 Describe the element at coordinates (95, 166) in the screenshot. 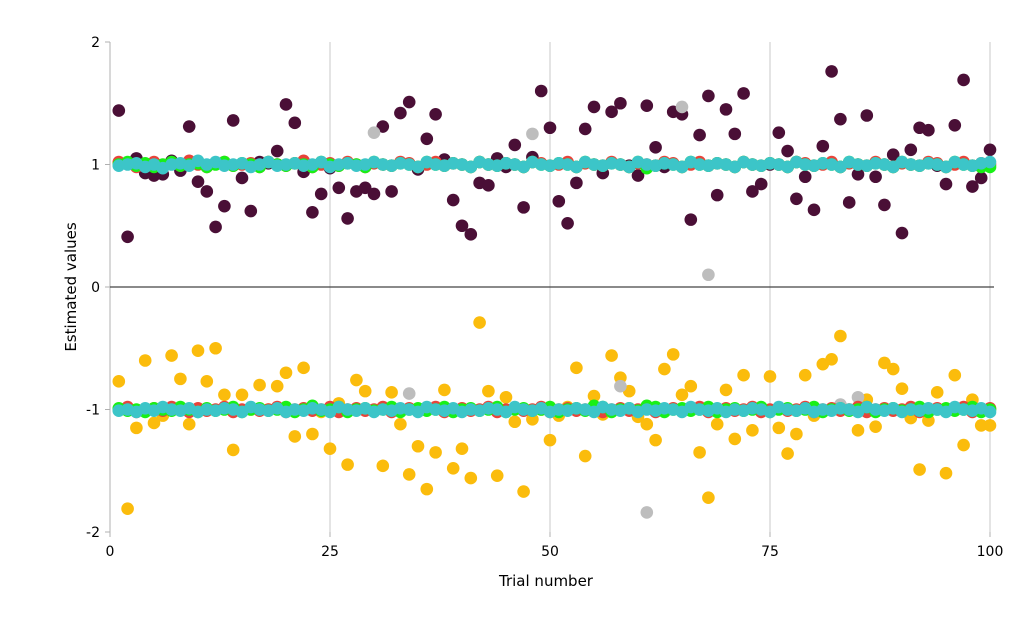

I see `y-tick-label: 1` at that location.